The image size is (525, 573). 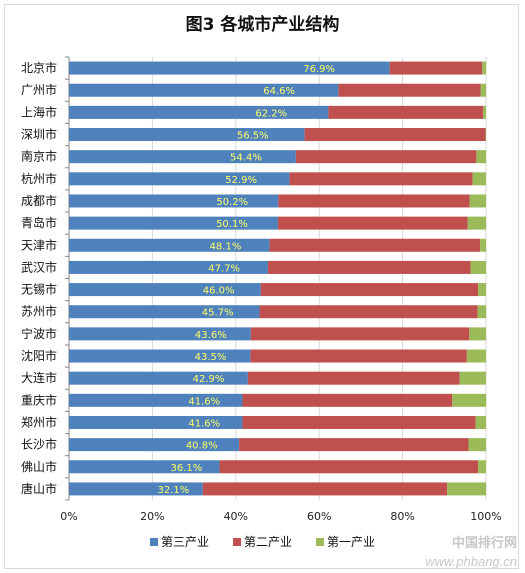 I want to click on data-label: 50.1%, so click(x=232, y=224).